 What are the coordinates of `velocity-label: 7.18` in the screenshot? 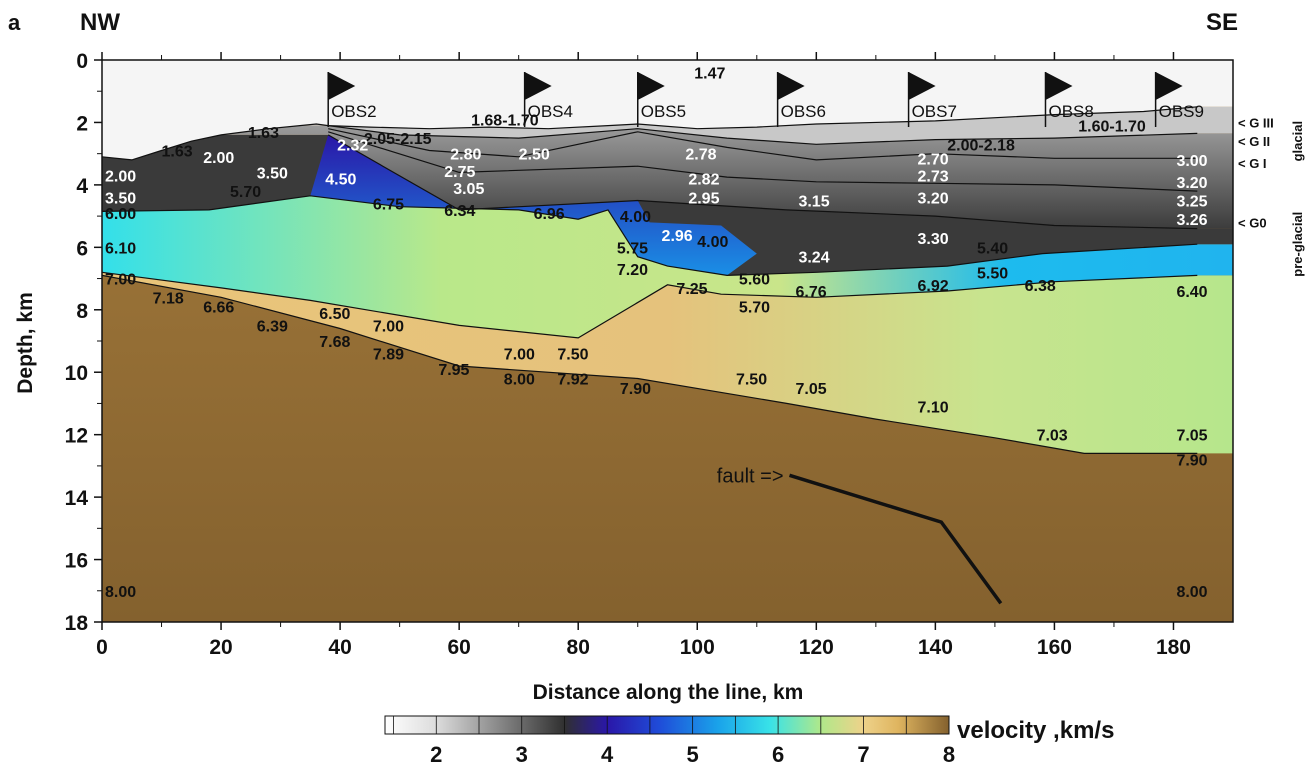 It's located at (168, 298).